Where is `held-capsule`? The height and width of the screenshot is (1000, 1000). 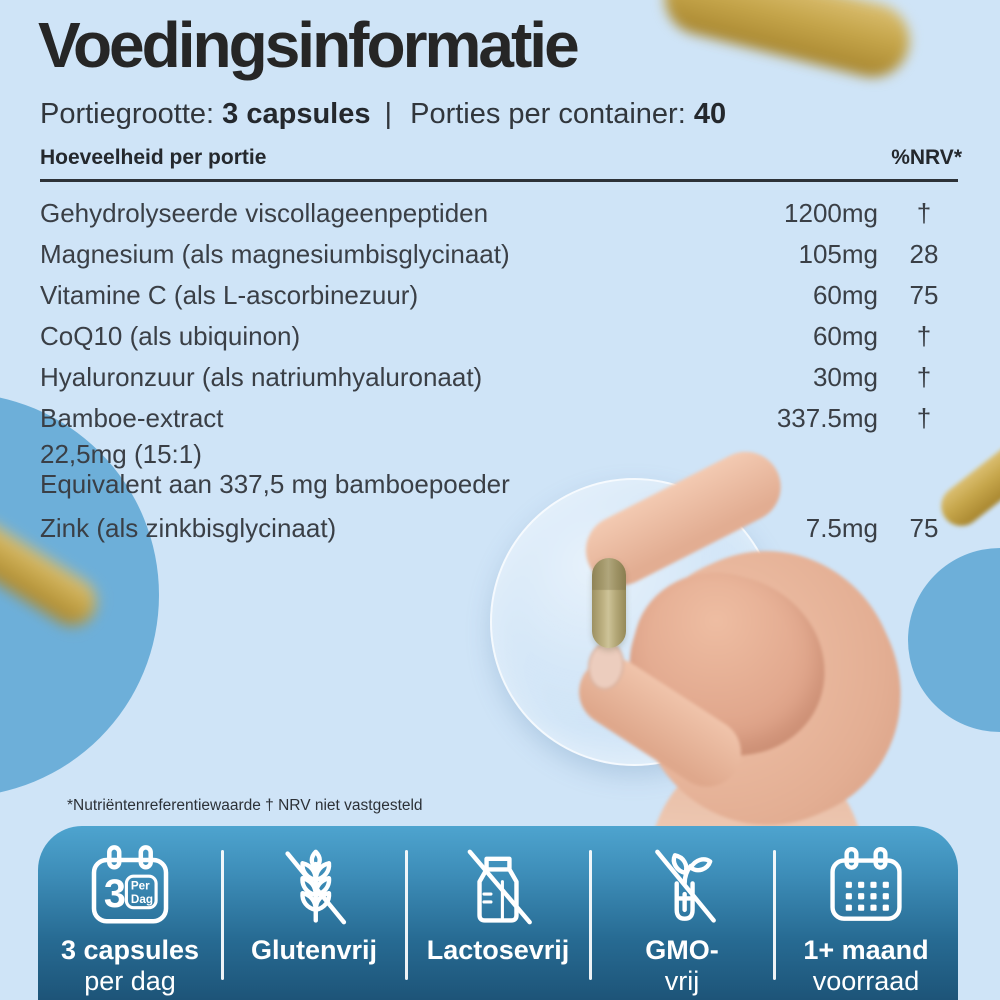 held-capsule is located at coordinates (609, 603).